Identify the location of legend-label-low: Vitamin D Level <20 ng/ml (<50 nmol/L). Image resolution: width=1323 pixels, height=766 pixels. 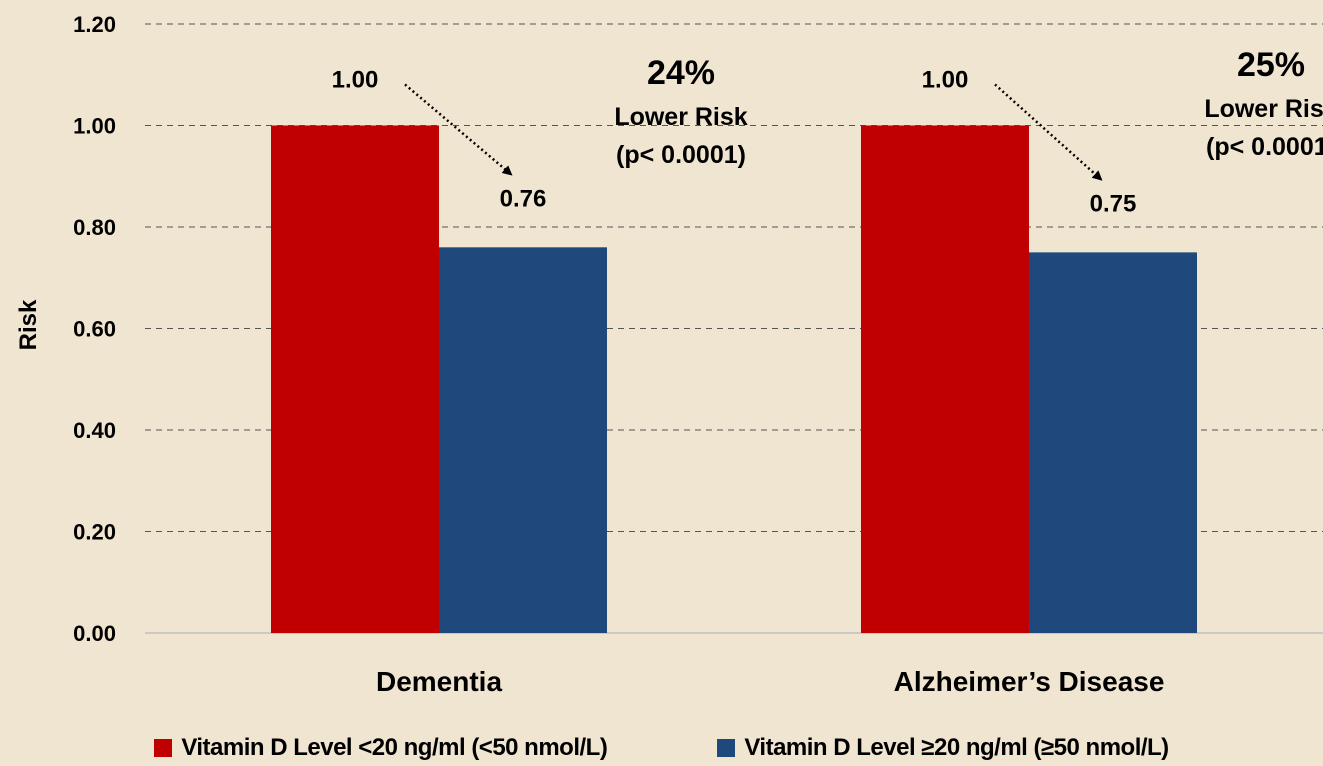
(394, 747).